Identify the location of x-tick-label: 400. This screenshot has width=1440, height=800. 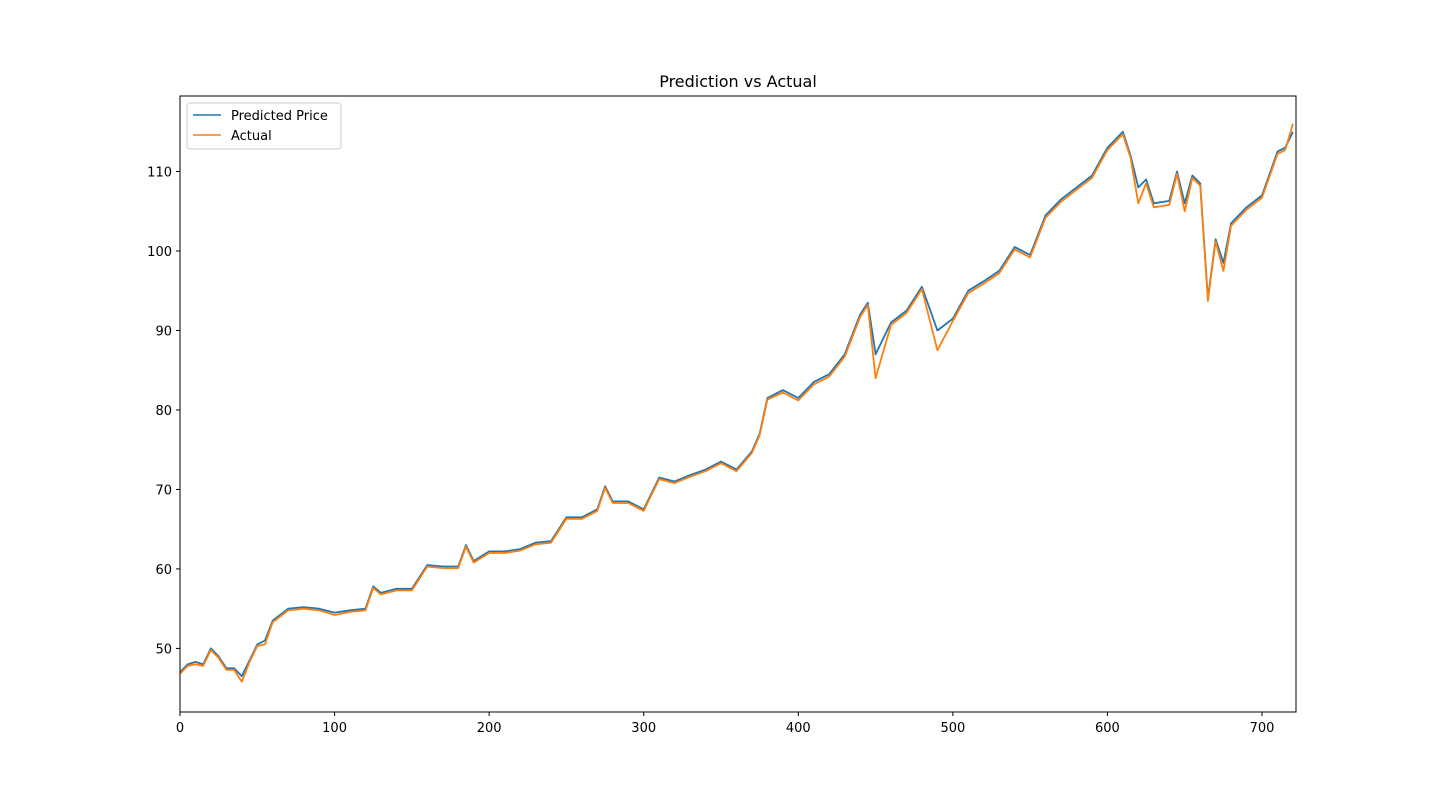
(798, 728).